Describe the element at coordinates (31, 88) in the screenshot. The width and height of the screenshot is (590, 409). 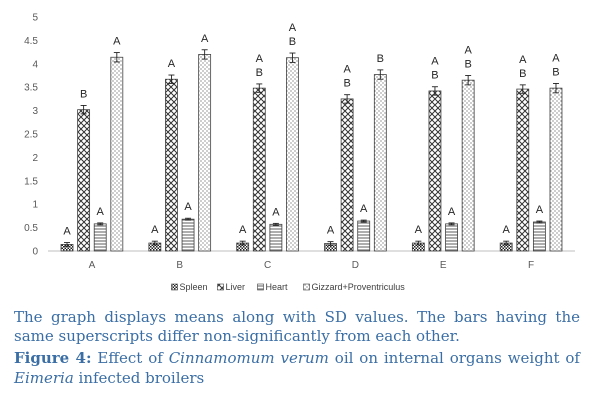
I see `y-tick-label: 3.5` at that location.